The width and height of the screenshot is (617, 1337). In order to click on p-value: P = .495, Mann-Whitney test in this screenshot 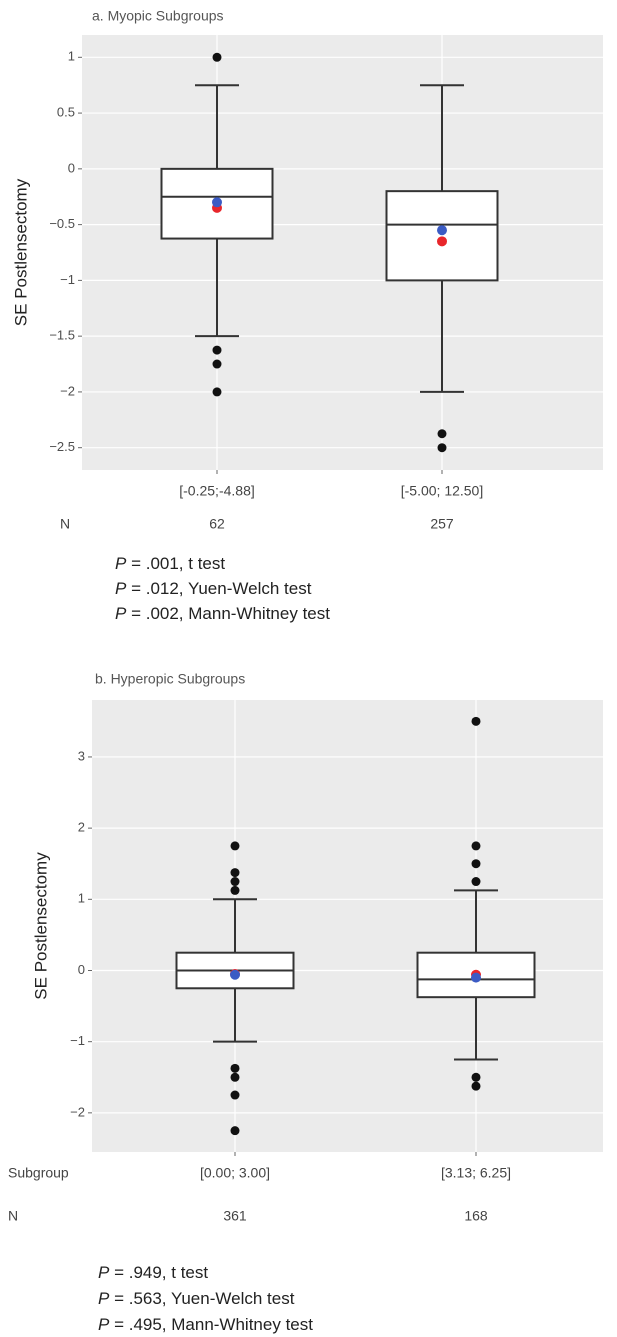, I will do `click(205, 1324)`.